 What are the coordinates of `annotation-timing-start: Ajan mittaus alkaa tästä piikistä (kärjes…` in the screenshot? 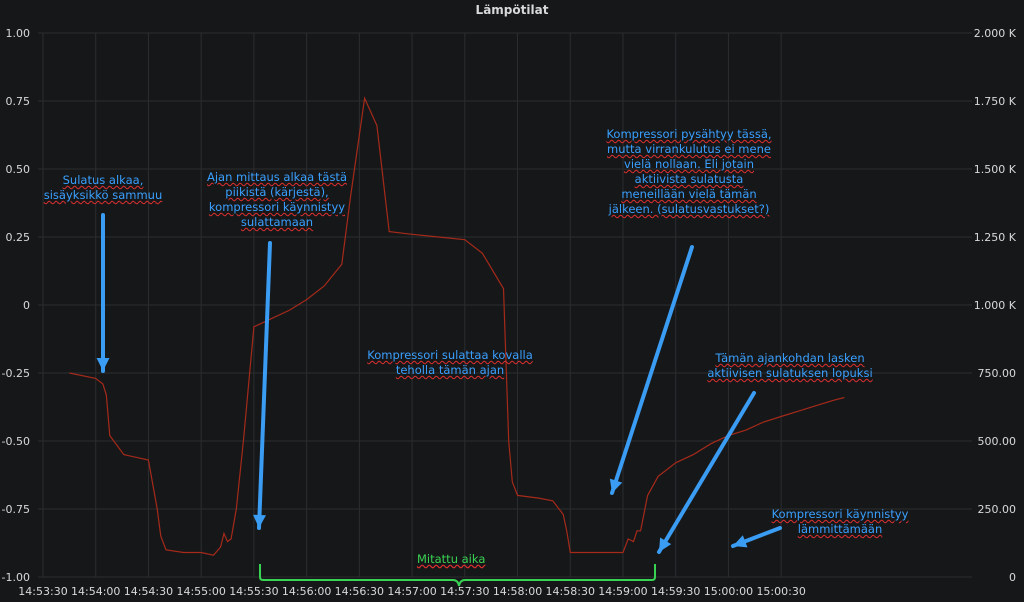 It's located at (276, 199).